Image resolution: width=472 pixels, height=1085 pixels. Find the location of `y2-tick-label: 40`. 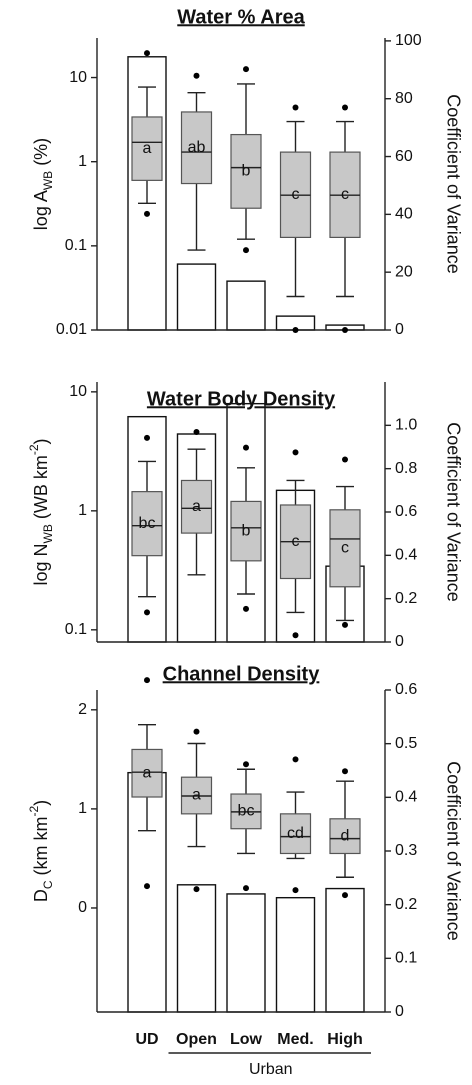

y2-tick-label: 40 is located at coordinates (404, 214).